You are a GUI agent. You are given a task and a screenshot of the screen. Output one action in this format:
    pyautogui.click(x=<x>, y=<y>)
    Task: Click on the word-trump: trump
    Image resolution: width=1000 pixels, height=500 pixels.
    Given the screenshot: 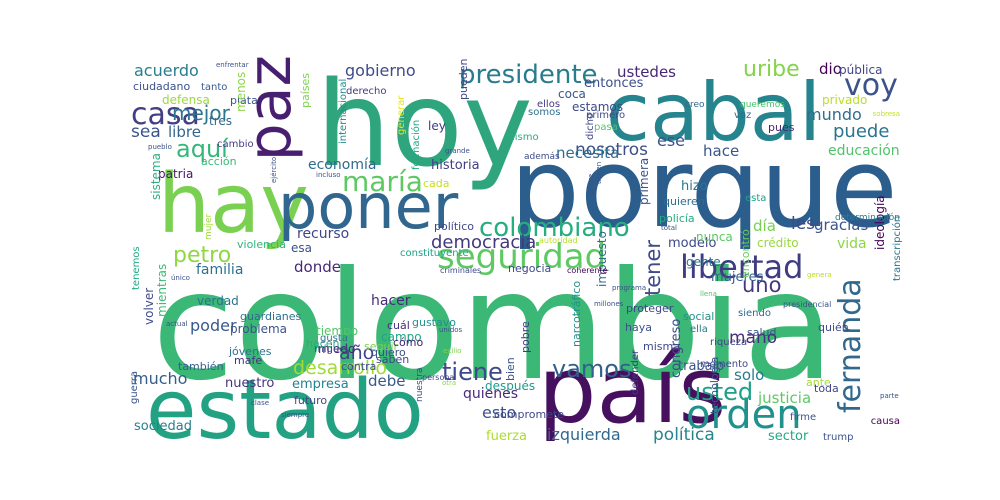 What is the action you would take?
    pyautogui.click(x=838, y=437)
    